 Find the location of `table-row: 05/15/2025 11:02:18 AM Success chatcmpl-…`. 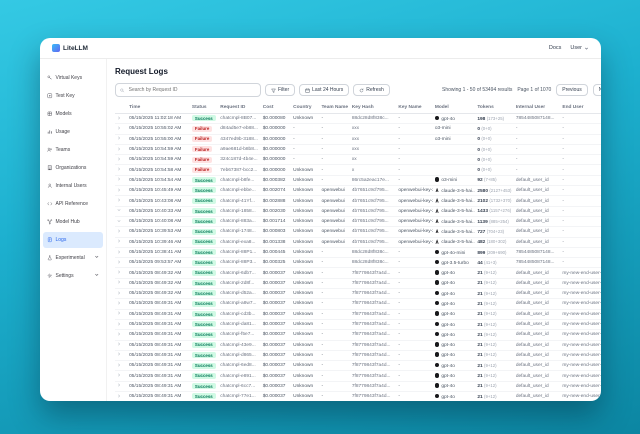

table-row: 05/15/2025 11:02:18 AM Success chatcmpl-… is located at coordinates (358, 119).